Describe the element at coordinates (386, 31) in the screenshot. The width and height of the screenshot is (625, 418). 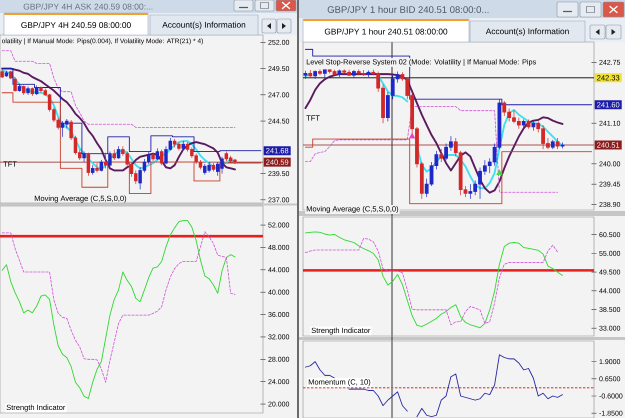
I see `chart-subtitle: GBP/JPY 1 hour 240.51 08:00:00` at that location.